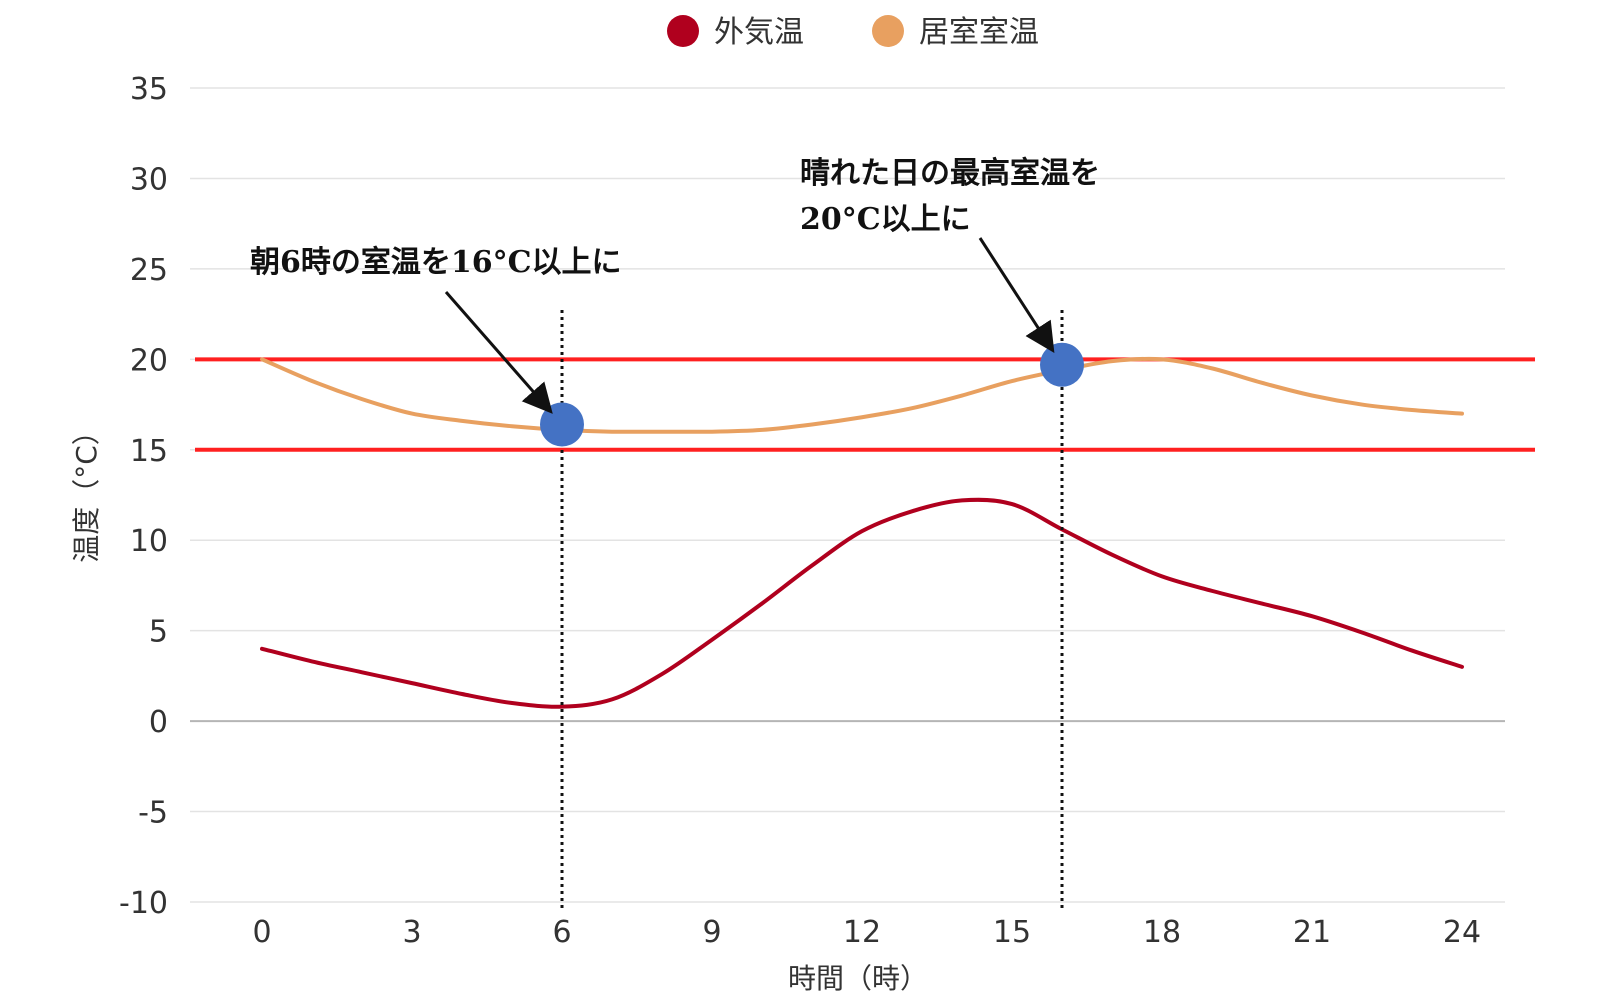  I want to click on y-tick-label: 10, so click(149, 541).